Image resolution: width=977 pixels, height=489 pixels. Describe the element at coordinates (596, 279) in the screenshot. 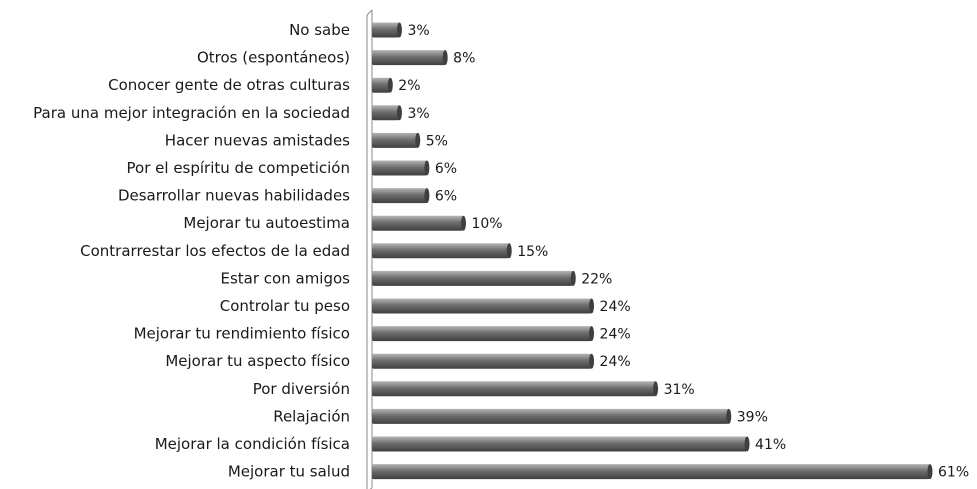

I see `value-label: 22%` at that location.